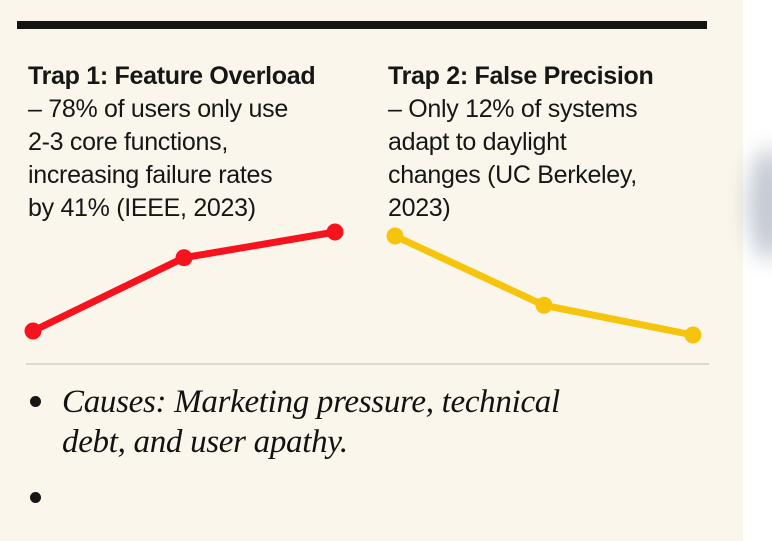 The height and width of the screenshot is (541, 772). I want to click on trap2-body-line: 2023), so click(419, 208).